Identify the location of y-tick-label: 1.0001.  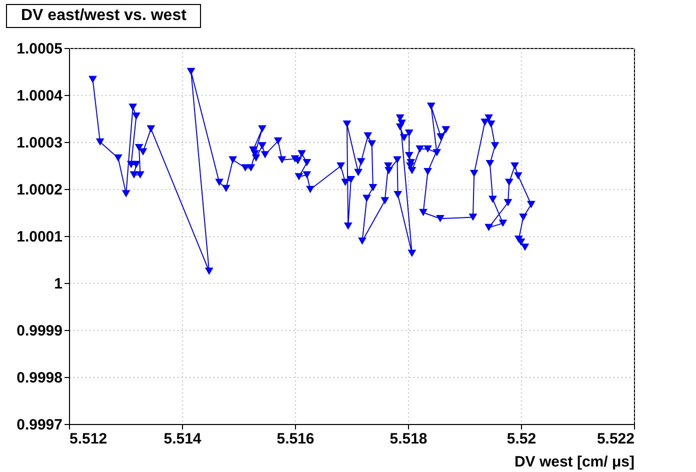
(39, 237).